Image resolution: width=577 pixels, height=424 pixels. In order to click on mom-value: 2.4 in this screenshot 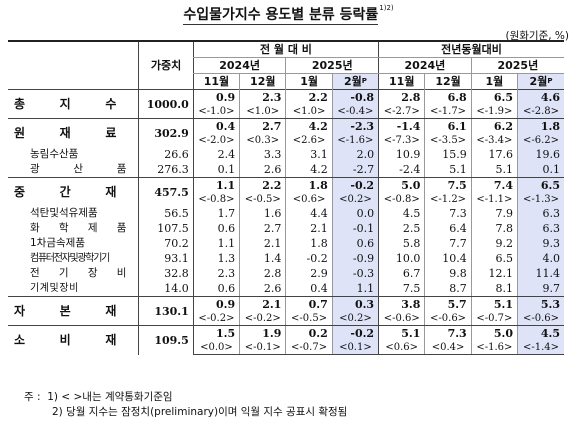, I will do `click(216, 154)`.